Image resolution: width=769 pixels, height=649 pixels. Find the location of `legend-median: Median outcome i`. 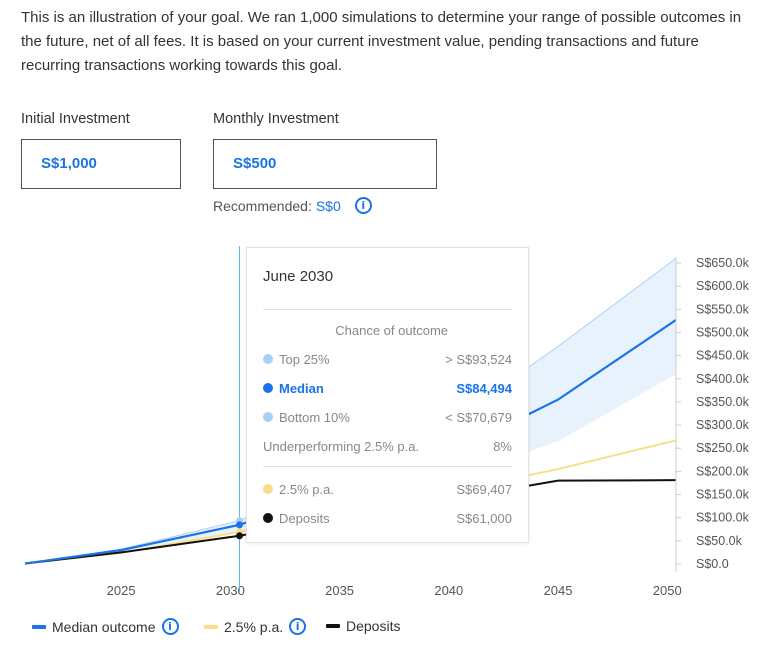

legend-median: Median outcome i is located at coordinates (105, 626).